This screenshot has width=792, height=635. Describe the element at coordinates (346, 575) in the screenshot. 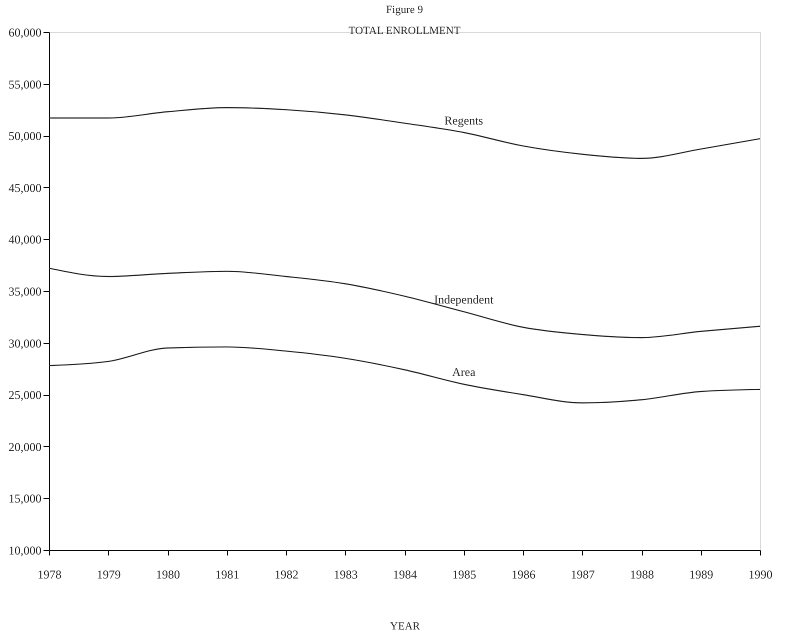

I see `x-tick-label: 1983` at that location.